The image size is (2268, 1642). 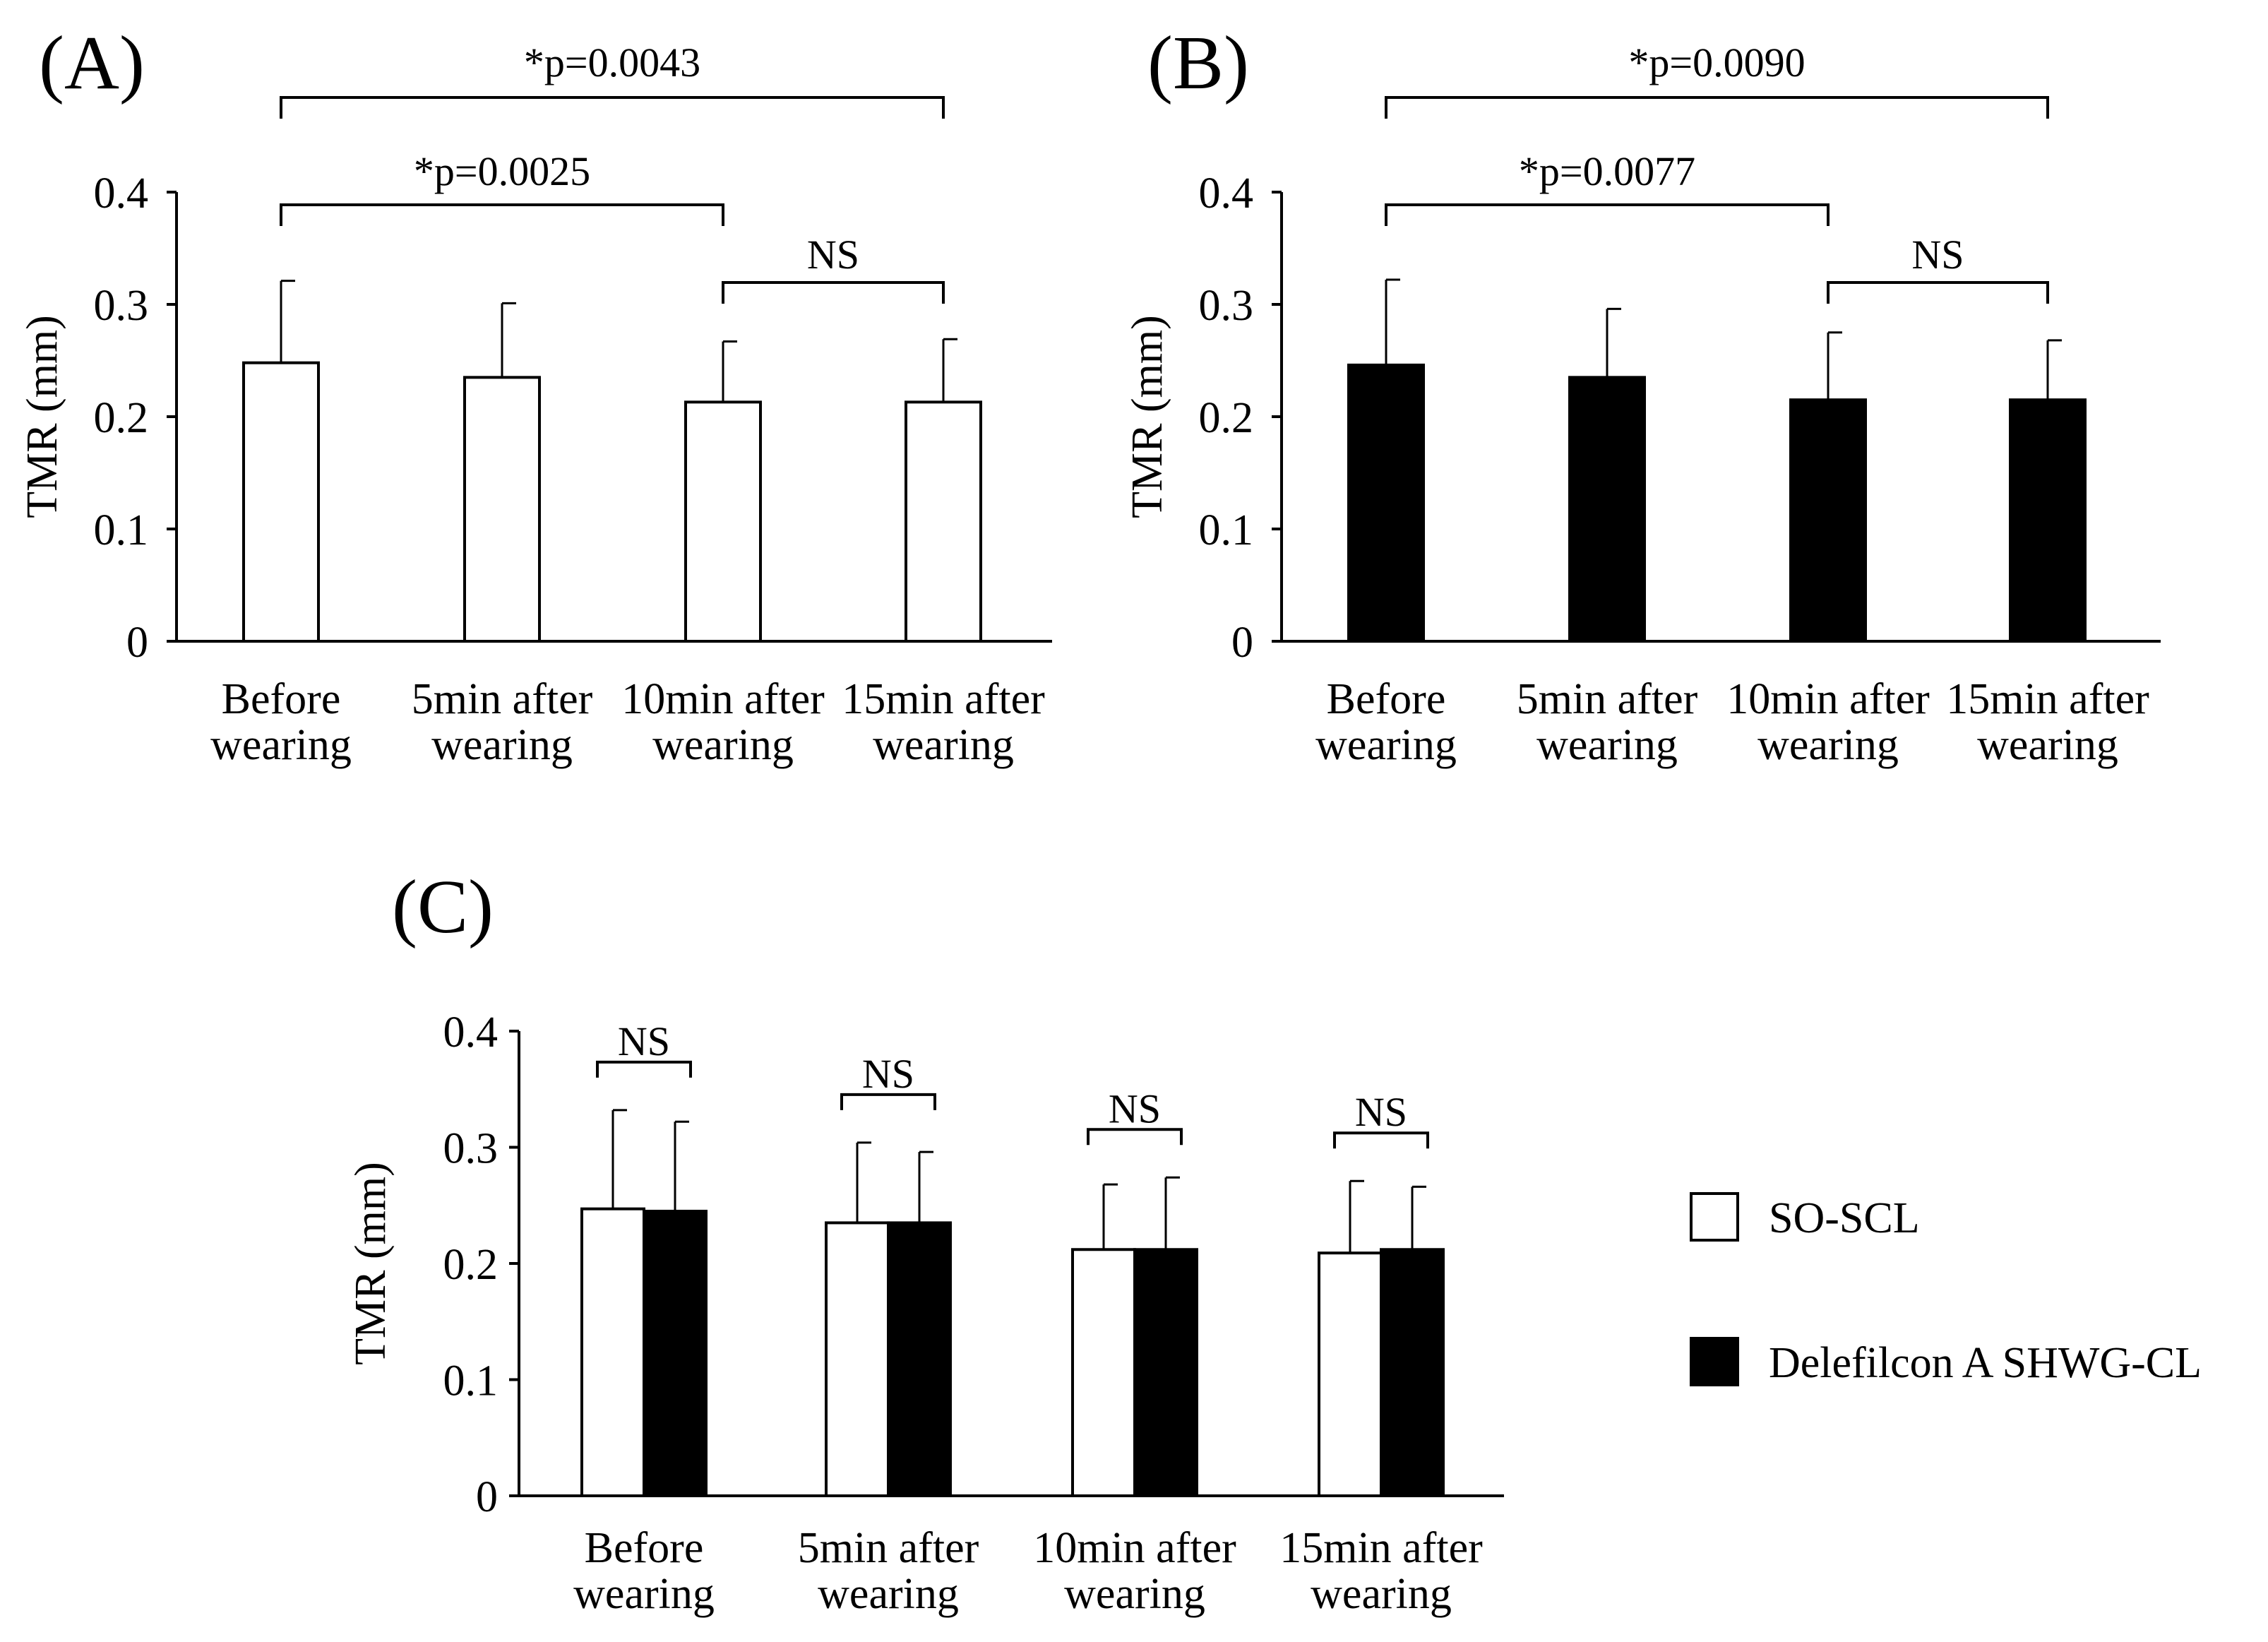 What do you see at coordinates (92, 63) in the screenshot?
I see `panel-a-label: (A)` at bounding box center [92, 63].